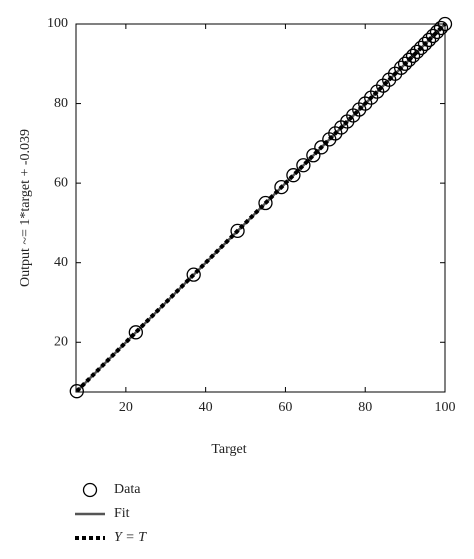 The height and width of the screenshot is (559, 474). I want to click on legend-marker, so click(90, 490).